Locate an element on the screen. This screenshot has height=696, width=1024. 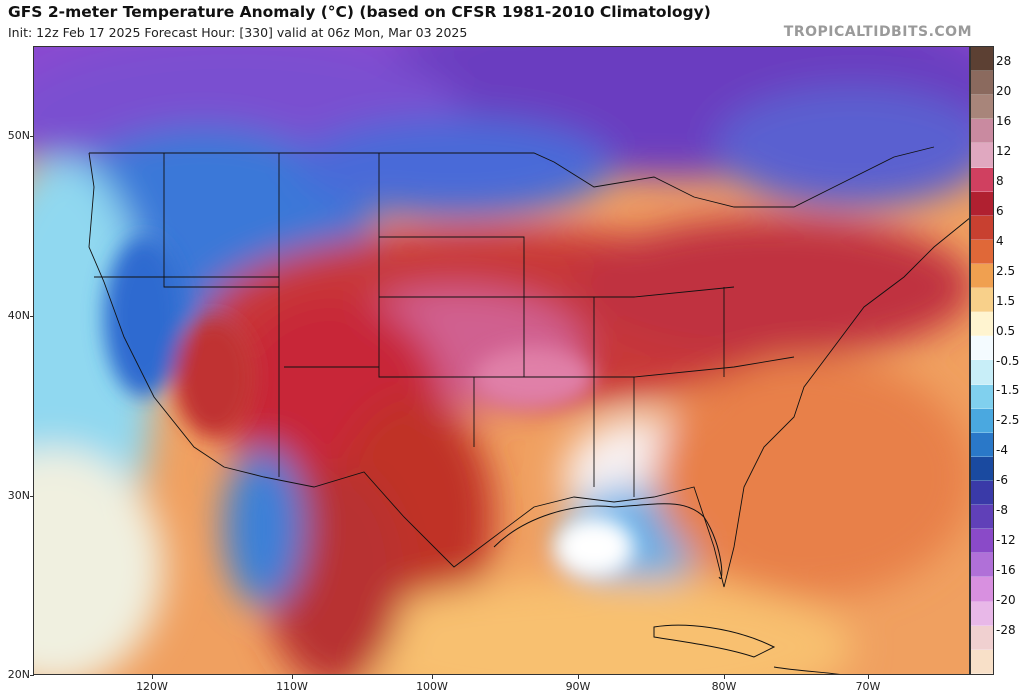
coastlines is located at coordinates (667, 588).